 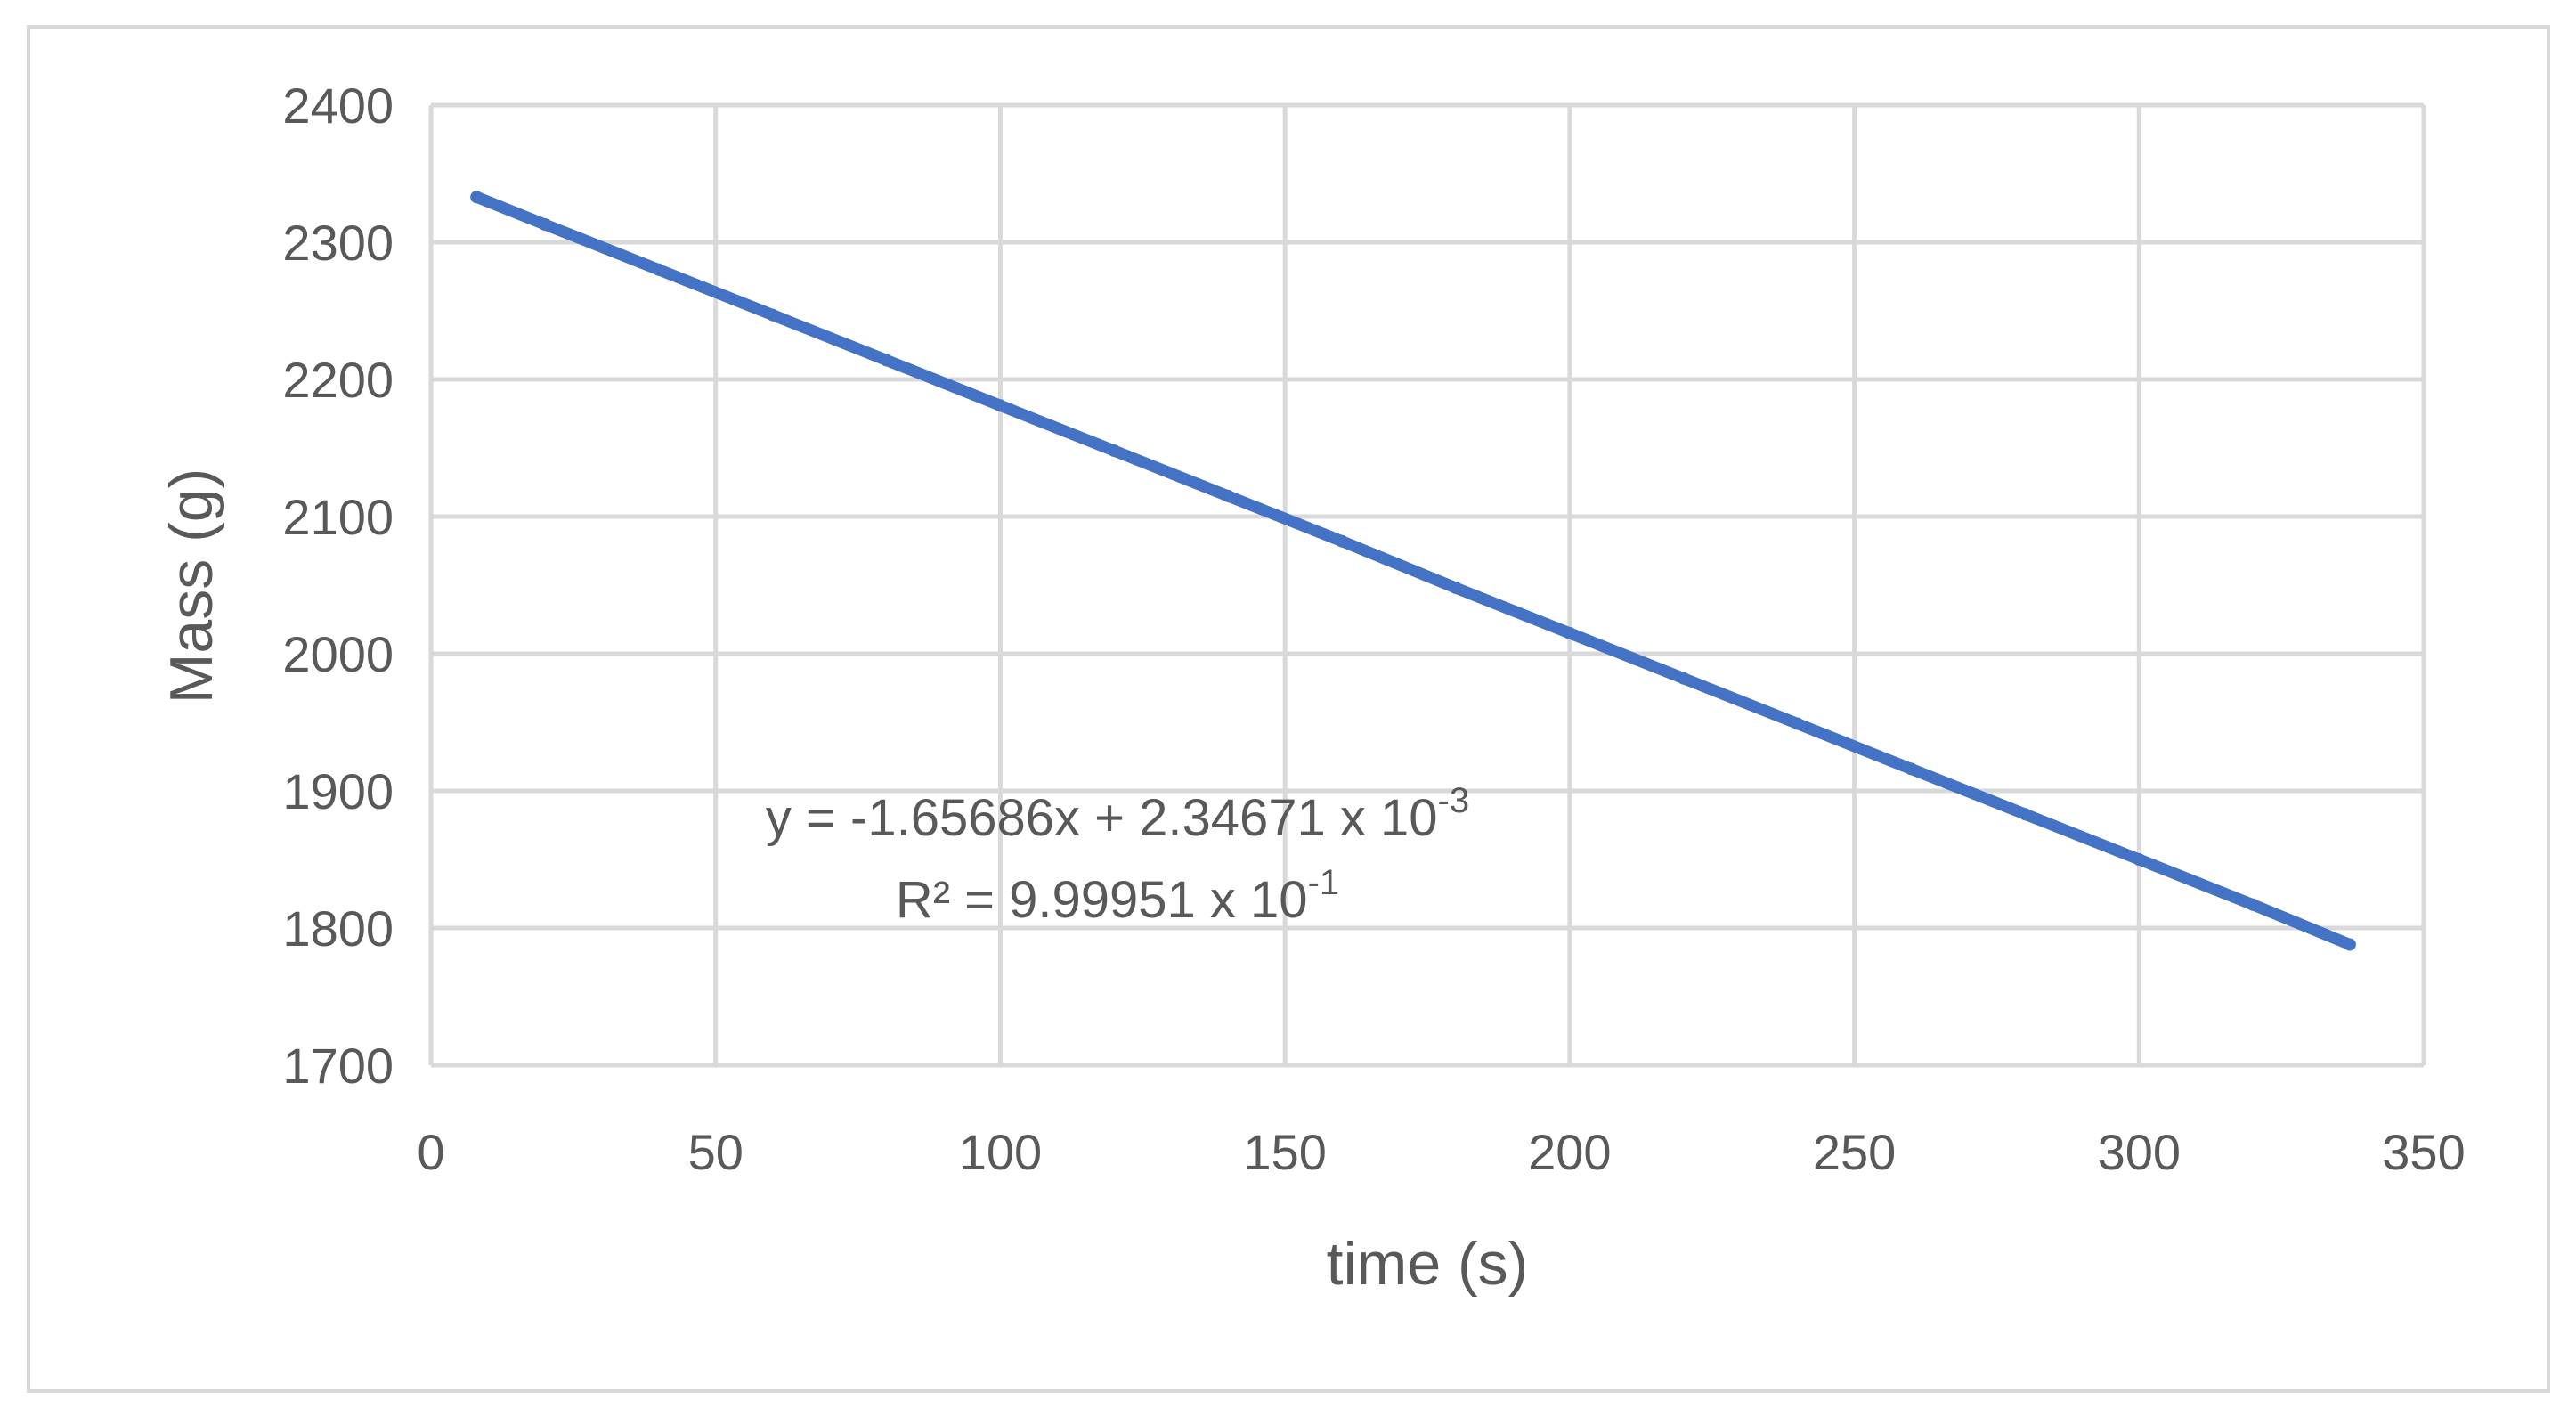 What do you see at coordinates (2423, 1152) in the screenshot?
I see `x-tick-label: 350` at bounding box center [2423, 1152].